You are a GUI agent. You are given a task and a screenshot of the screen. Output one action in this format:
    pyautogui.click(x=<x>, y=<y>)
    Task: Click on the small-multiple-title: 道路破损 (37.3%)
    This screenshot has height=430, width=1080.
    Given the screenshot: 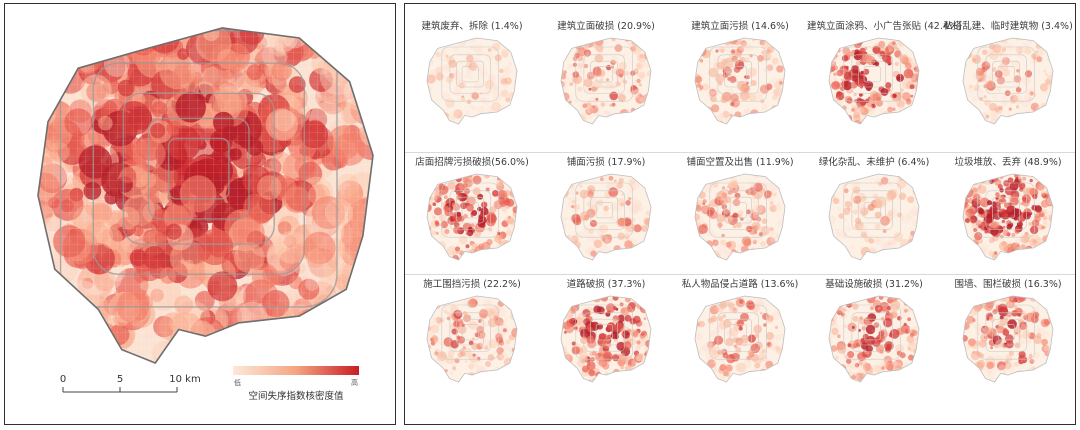 What is the action you would take?
    pyautogui.click(x=606, y=284)
    